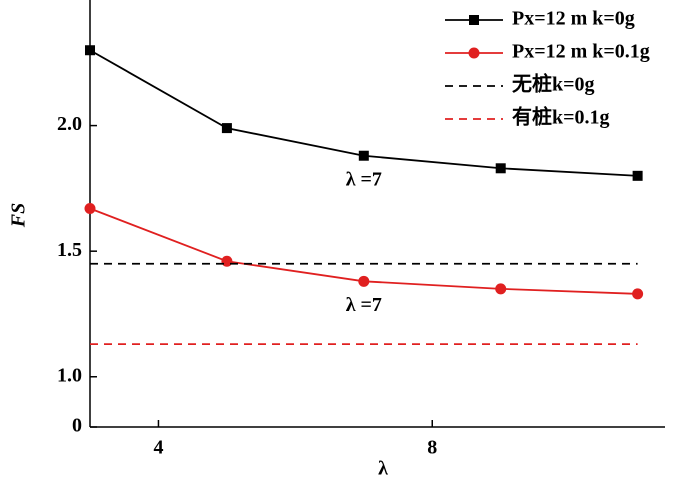 The height and width of the screenshot is (488, 700). Describe the element at coordinates (19, 215) in the screenshot. I see `y-axis-label: FS` at that location.